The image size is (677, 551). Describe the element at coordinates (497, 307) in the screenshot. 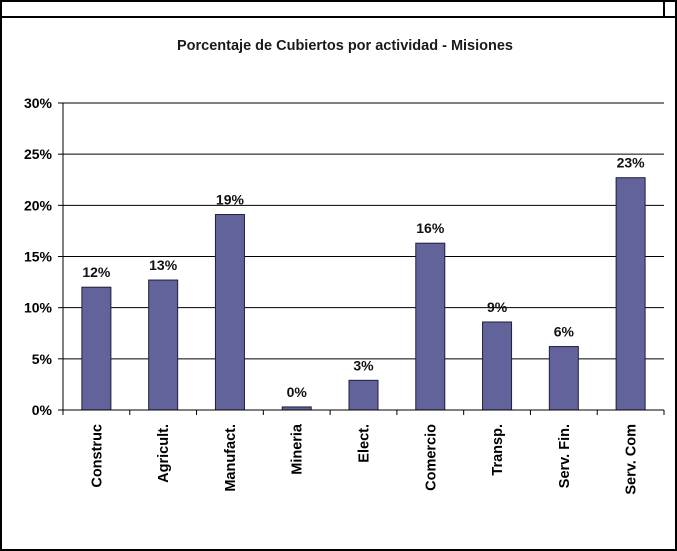

I see `data-label: 9%` at that location.